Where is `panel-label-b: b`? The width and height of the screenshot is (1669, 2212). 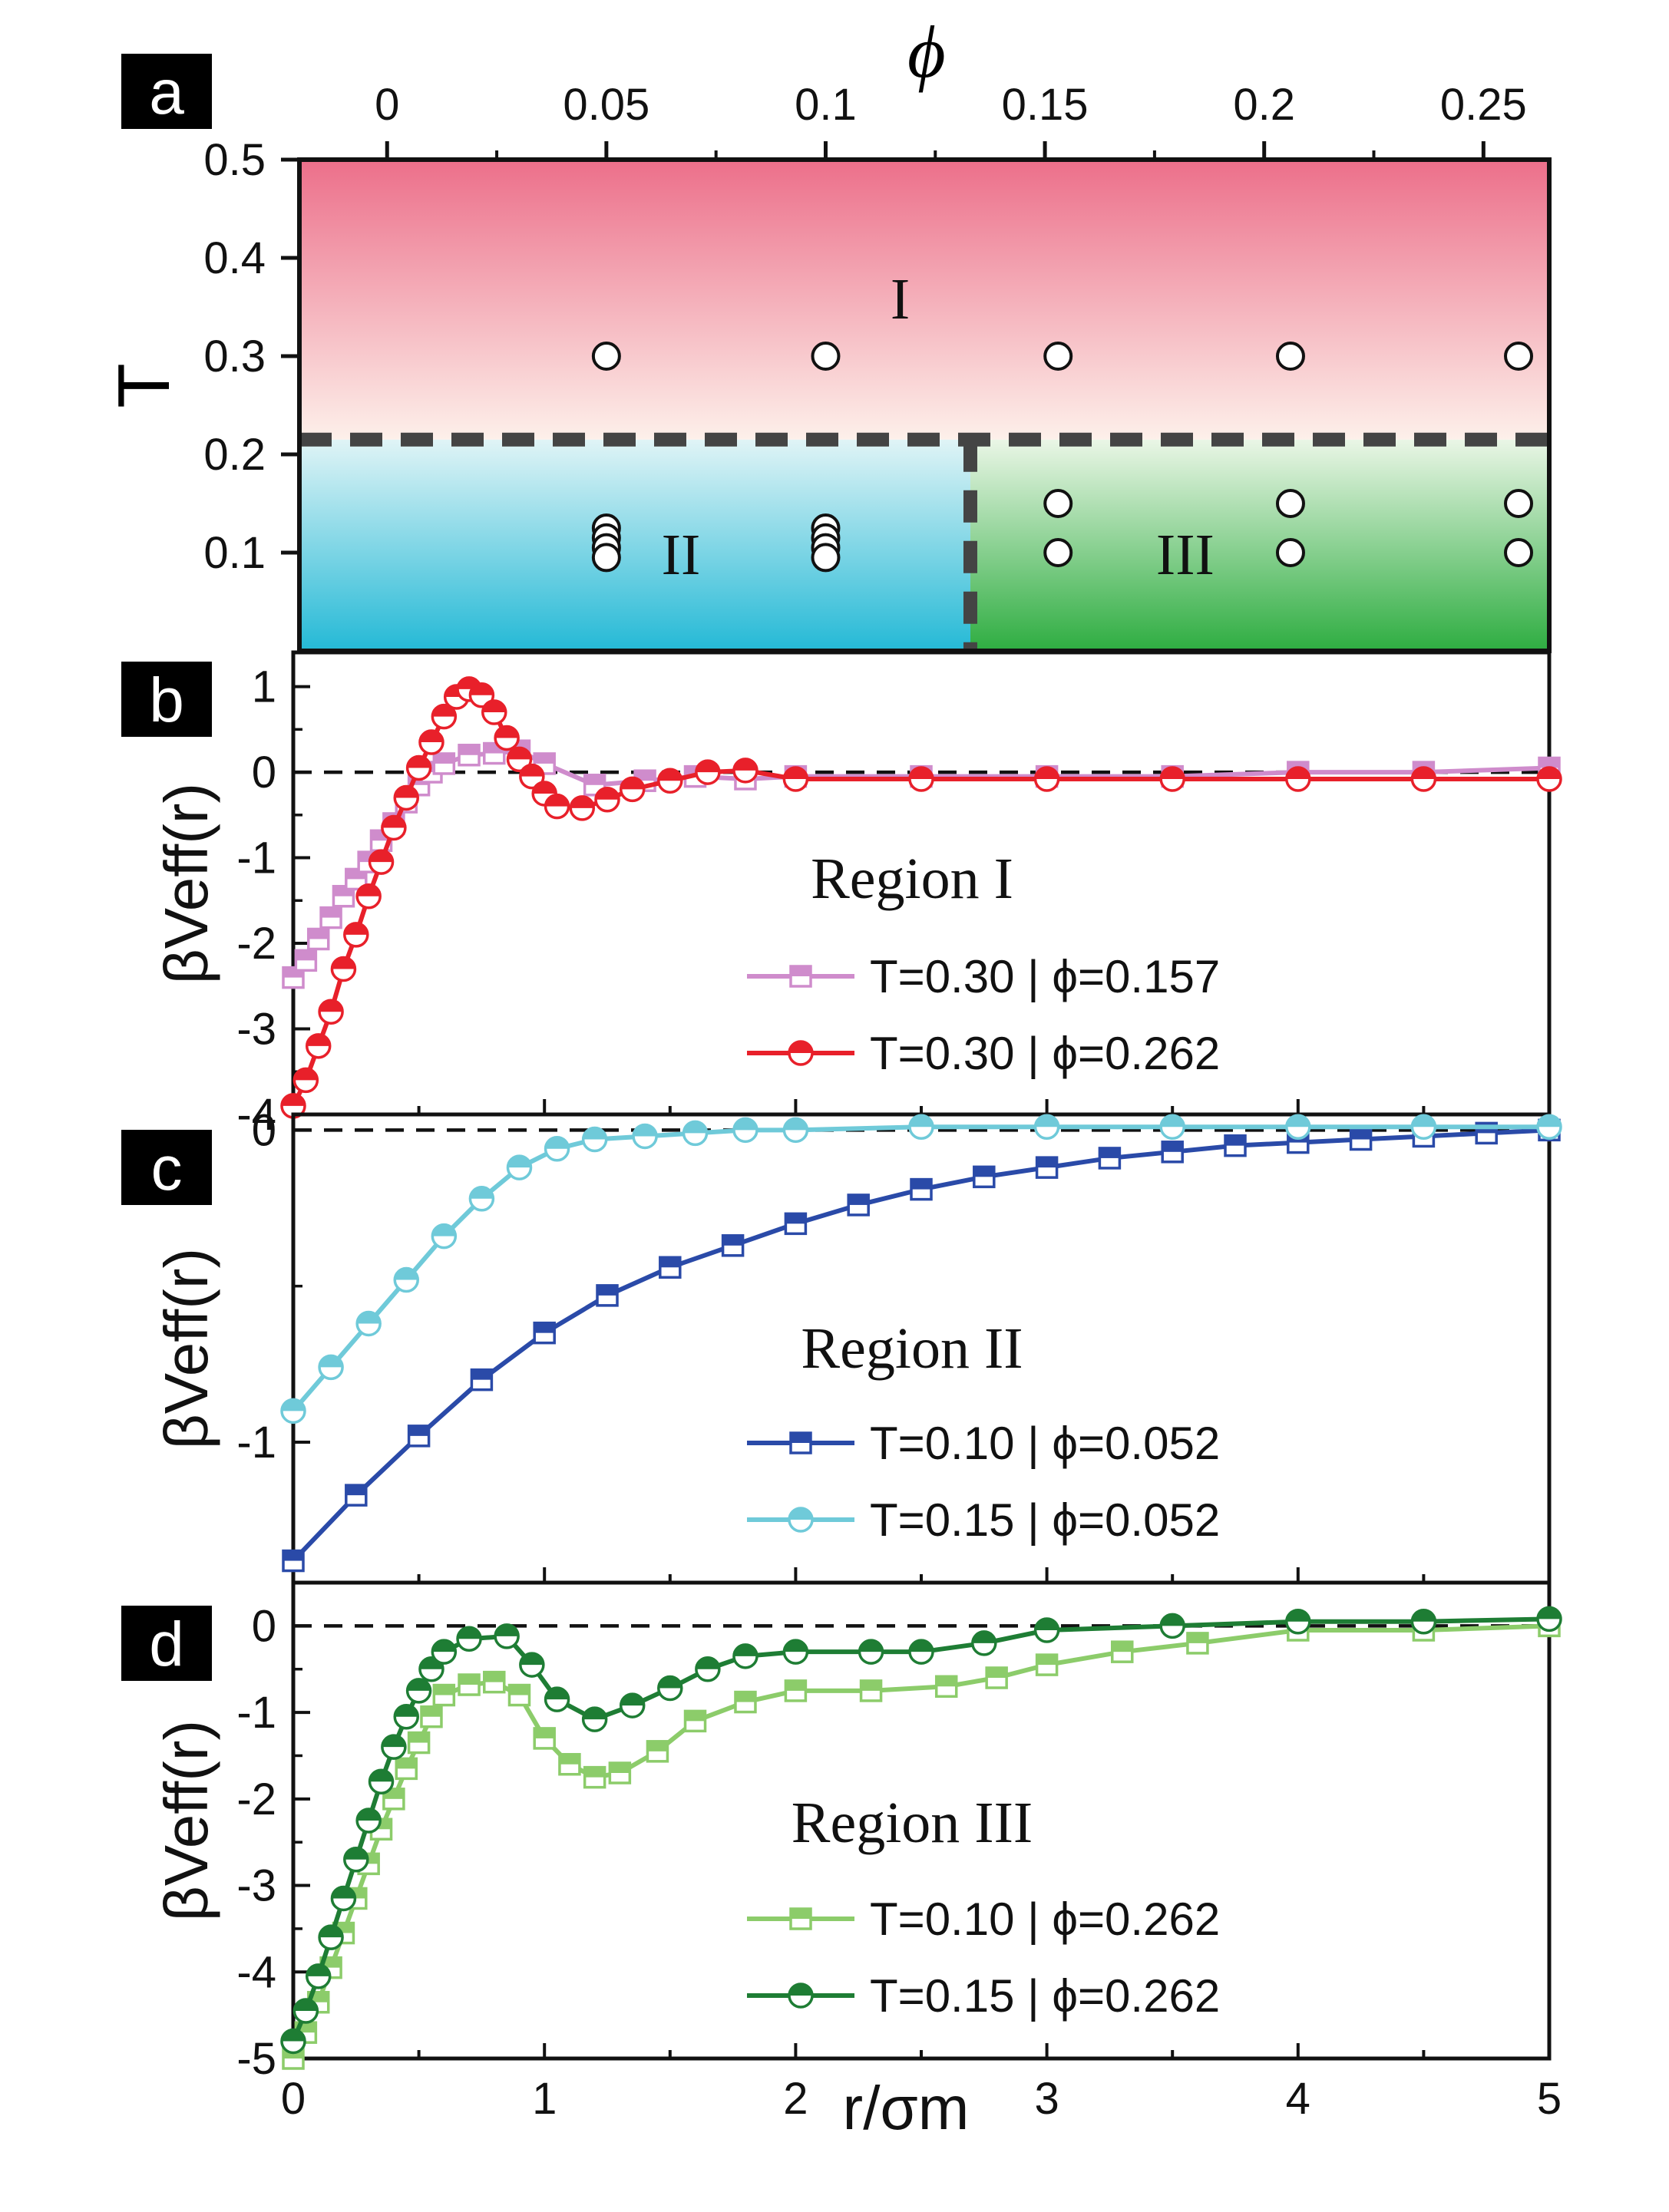
panel-label-b: b is located at coordinates (166, 699).